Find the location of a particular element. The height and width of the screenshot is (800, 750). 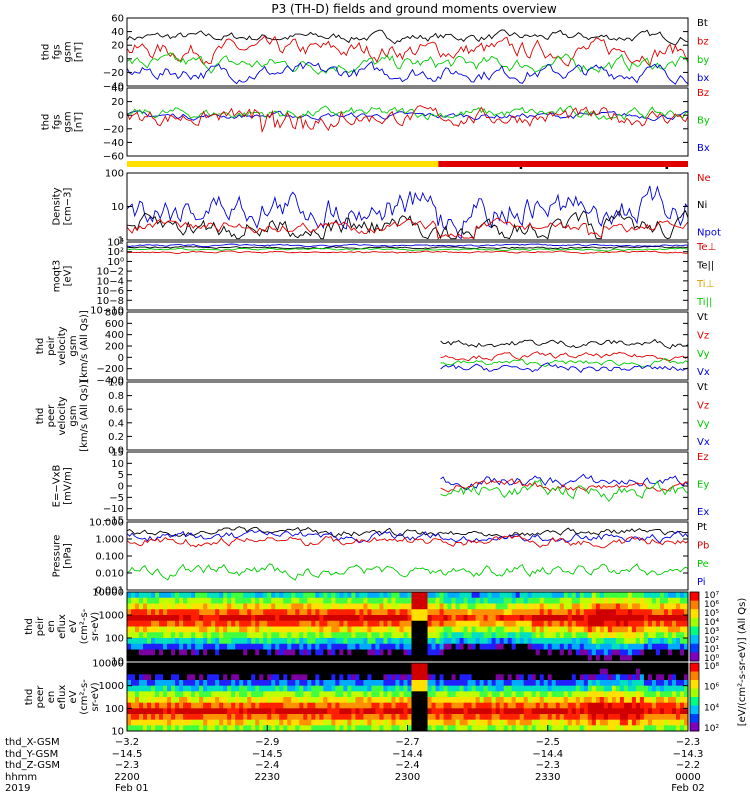

x-tick-label: 2300 is located at coordinates (407, 777).